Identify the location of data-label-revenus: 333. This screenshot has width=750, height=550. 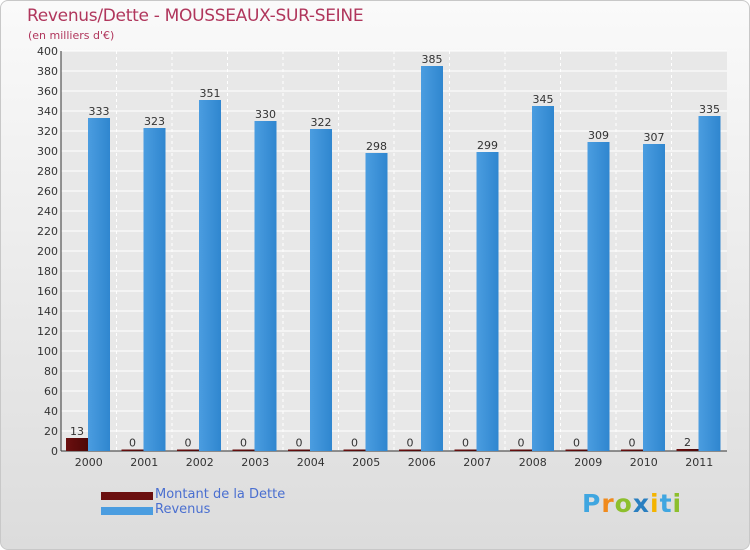
(99, 111).